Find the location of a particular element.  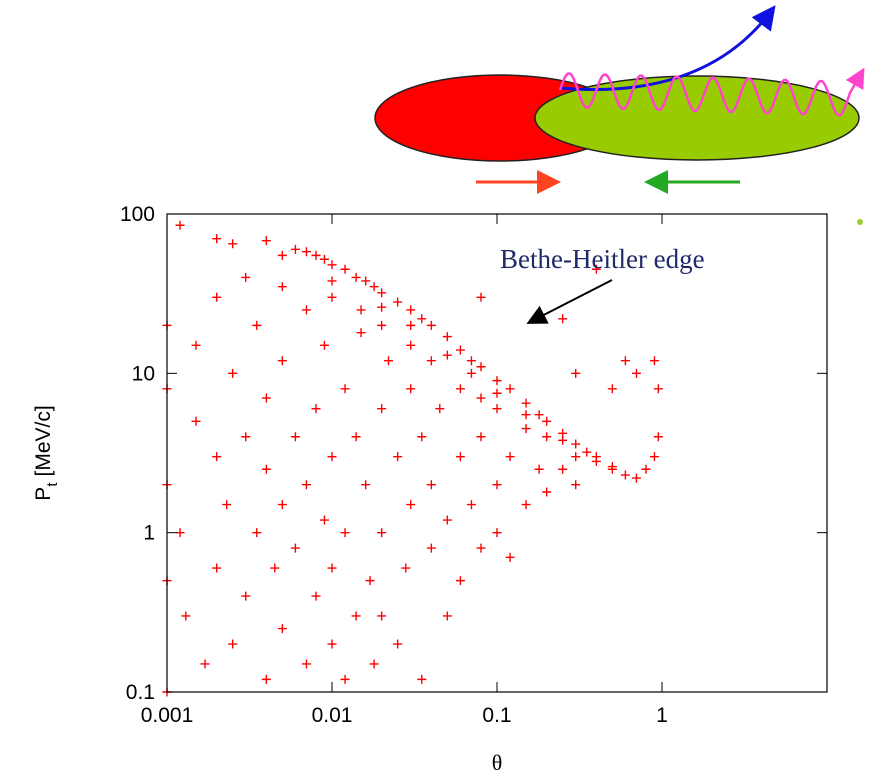

annotation-arrow is located at coordinates (569, 301).